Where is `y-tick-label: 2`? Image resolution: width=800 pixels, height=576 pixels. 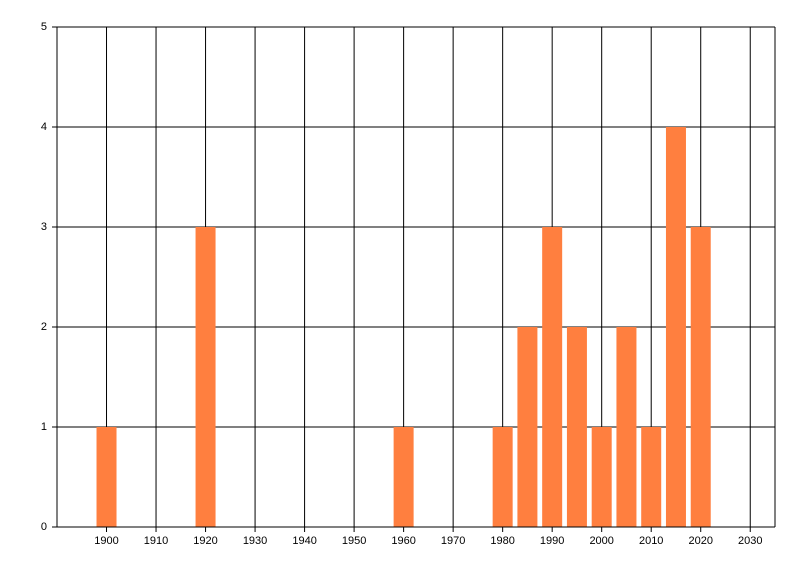
y-tick-label: 2 is located at coordinates (44, 327).